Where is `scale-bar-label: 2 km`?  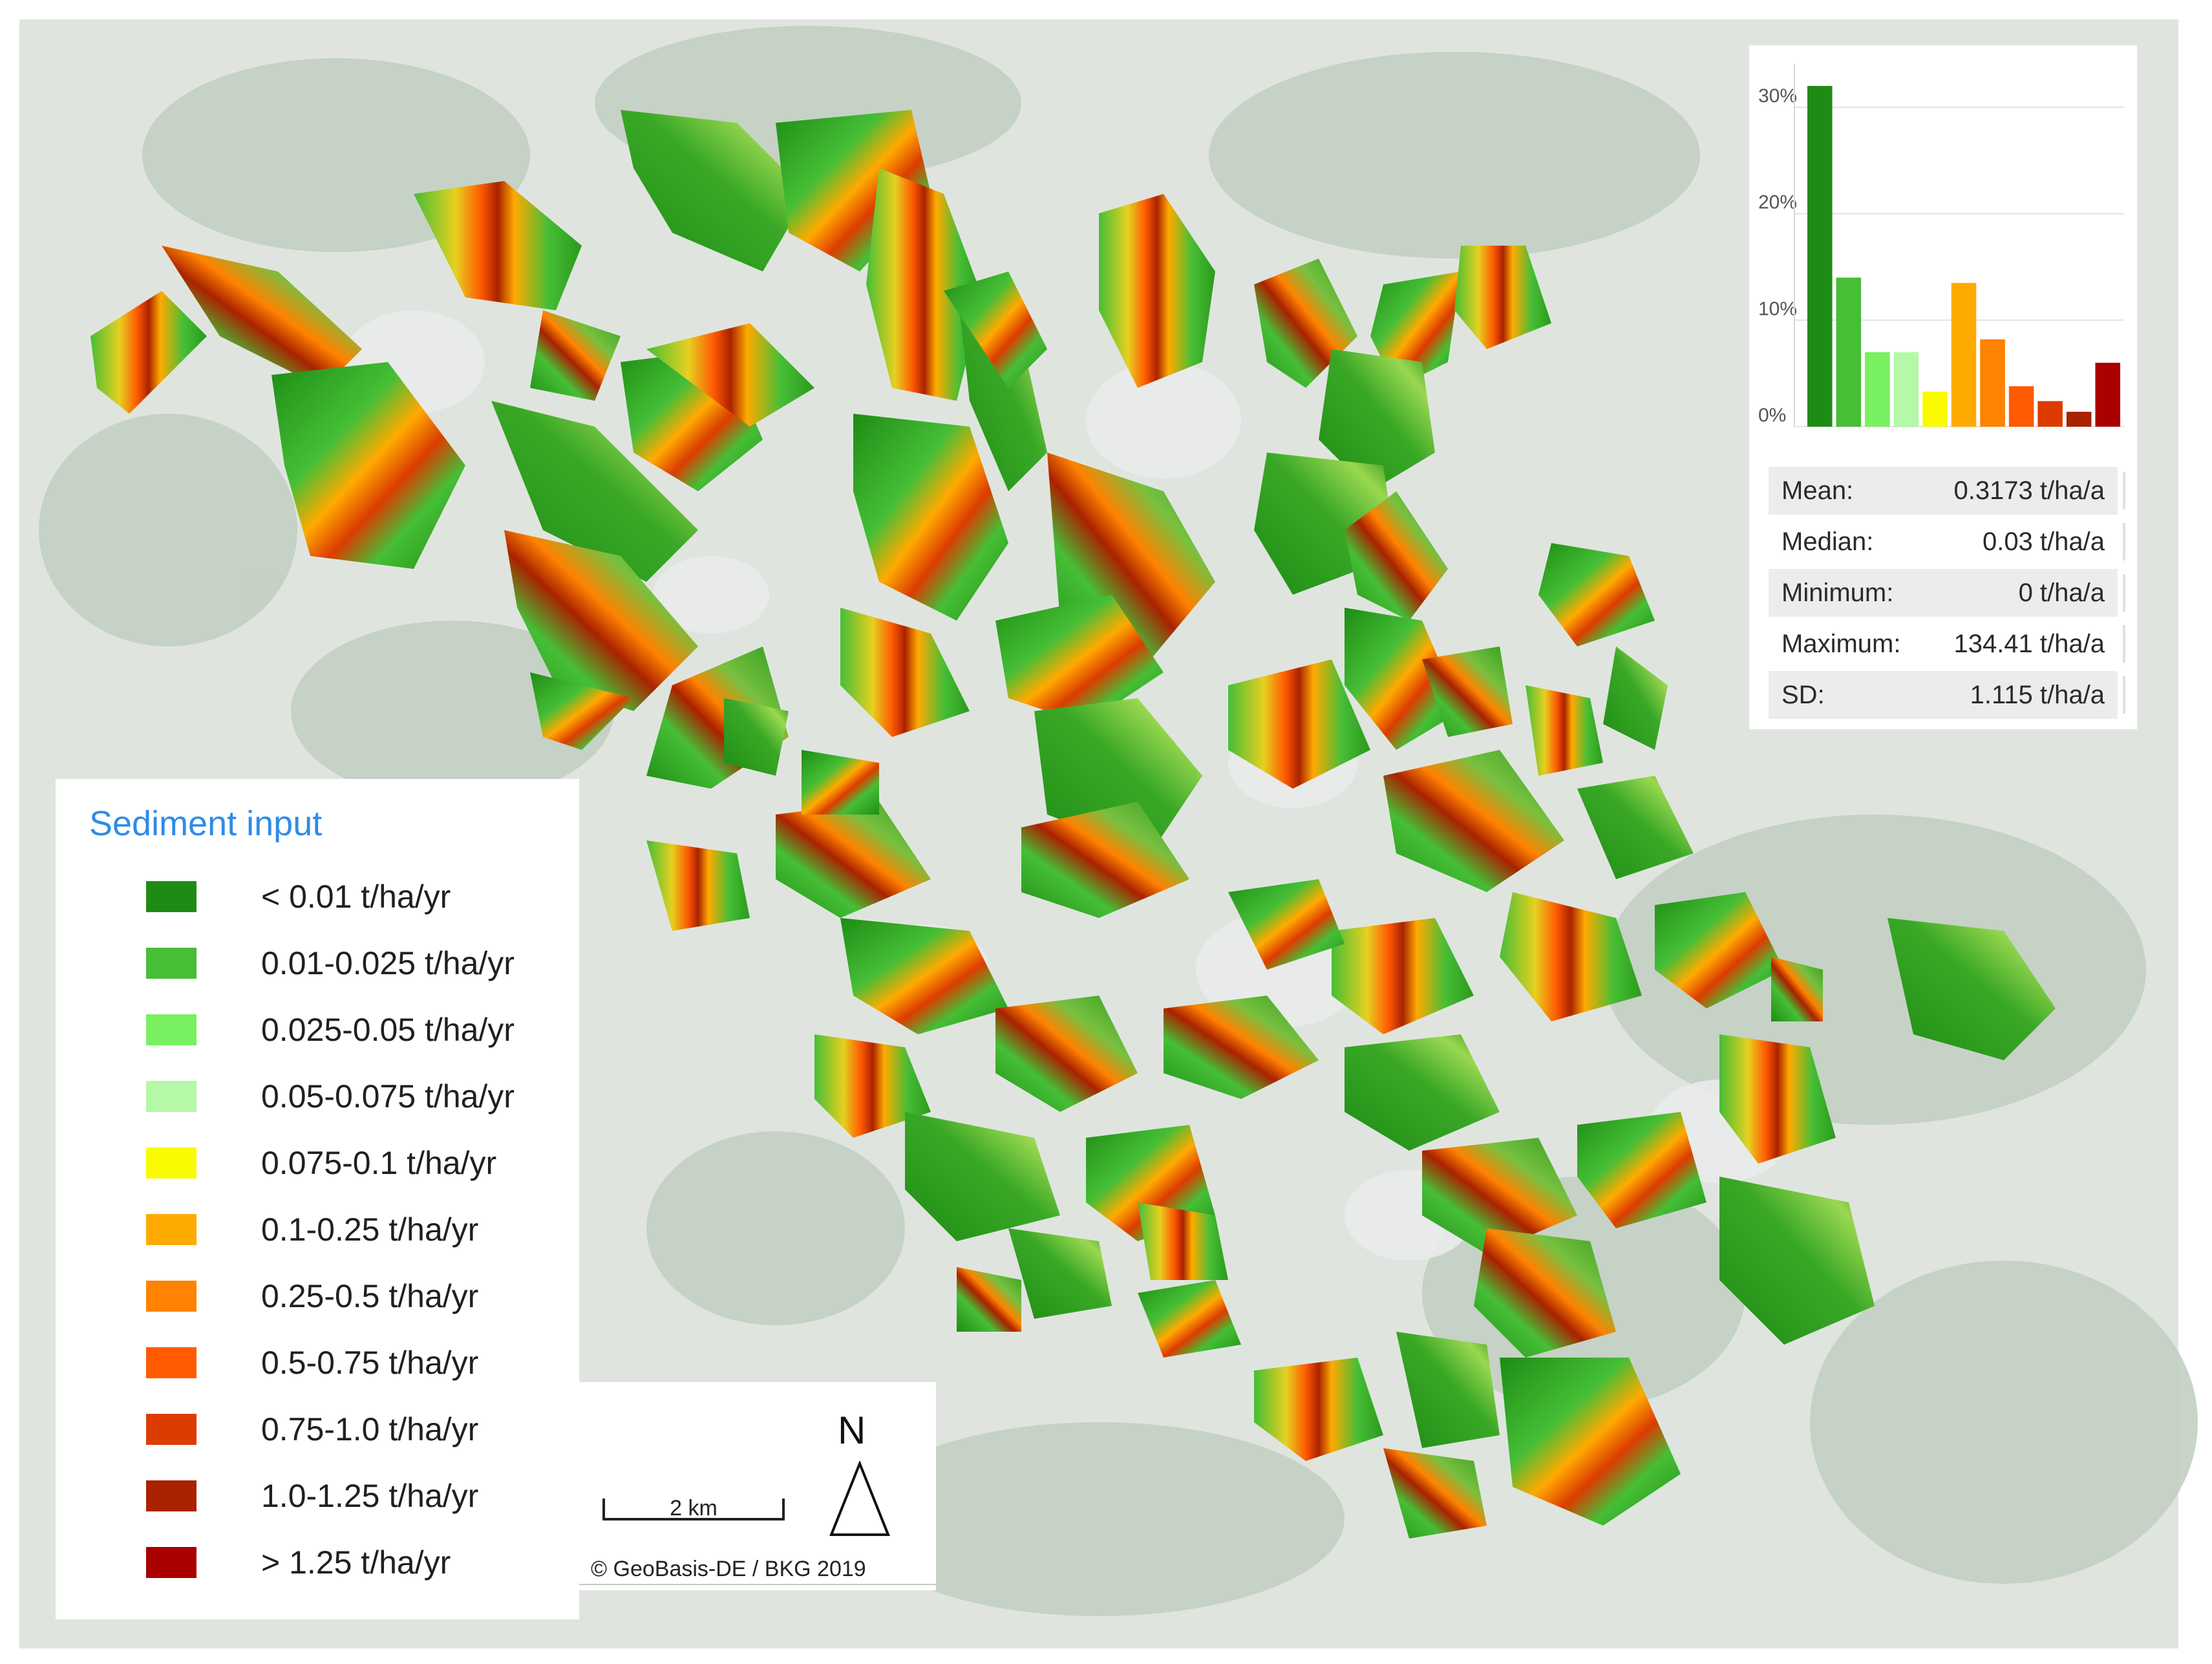
scale-bar-label: 2 km is located at coordinates (694, 1508).